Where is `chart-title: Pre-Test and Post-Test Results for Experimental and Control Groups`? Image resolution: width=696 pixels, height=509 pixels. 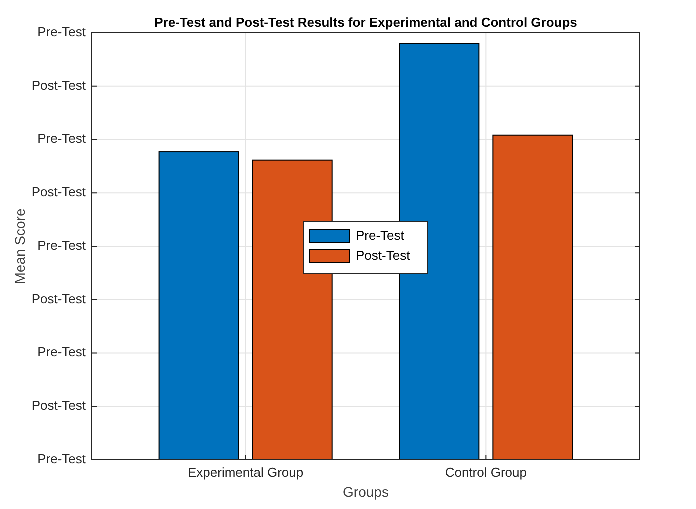 chart-title: Pre-Test and Post-Test Results for Experimental and Control Groups is located at coordinates (366, 22).